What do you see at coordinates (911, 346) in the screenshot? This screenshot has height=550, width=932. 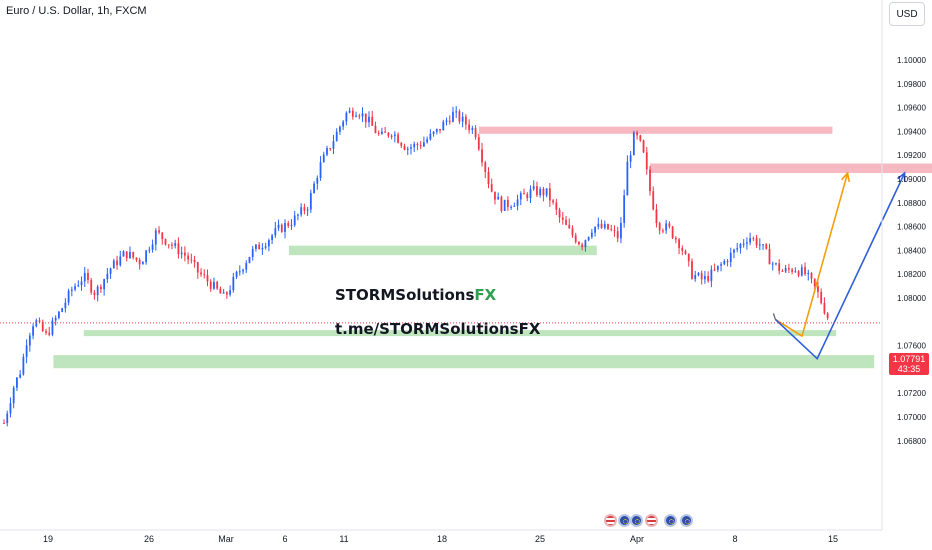 I see `y-tick-label: 1.07600` at bounding box center [911, 346].